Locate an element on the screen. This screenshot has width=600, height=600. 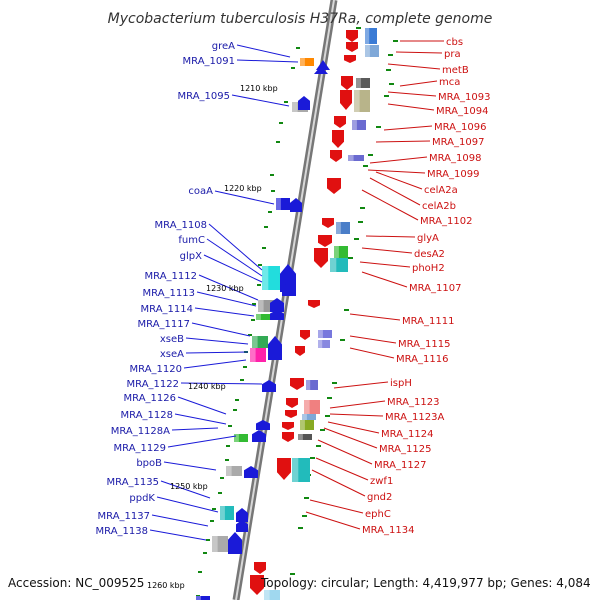
gene-label: MRA_1112 is located at coordinates (171, 276).